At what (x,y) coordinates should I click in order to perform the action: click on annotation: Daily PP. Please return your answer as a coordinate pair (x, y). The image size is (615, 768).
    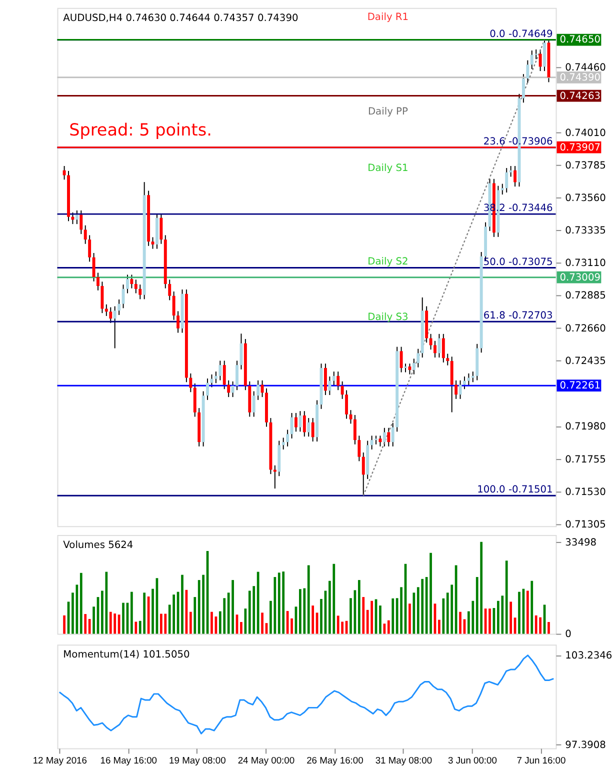
    Looking at the image, I should click on (388, 112).